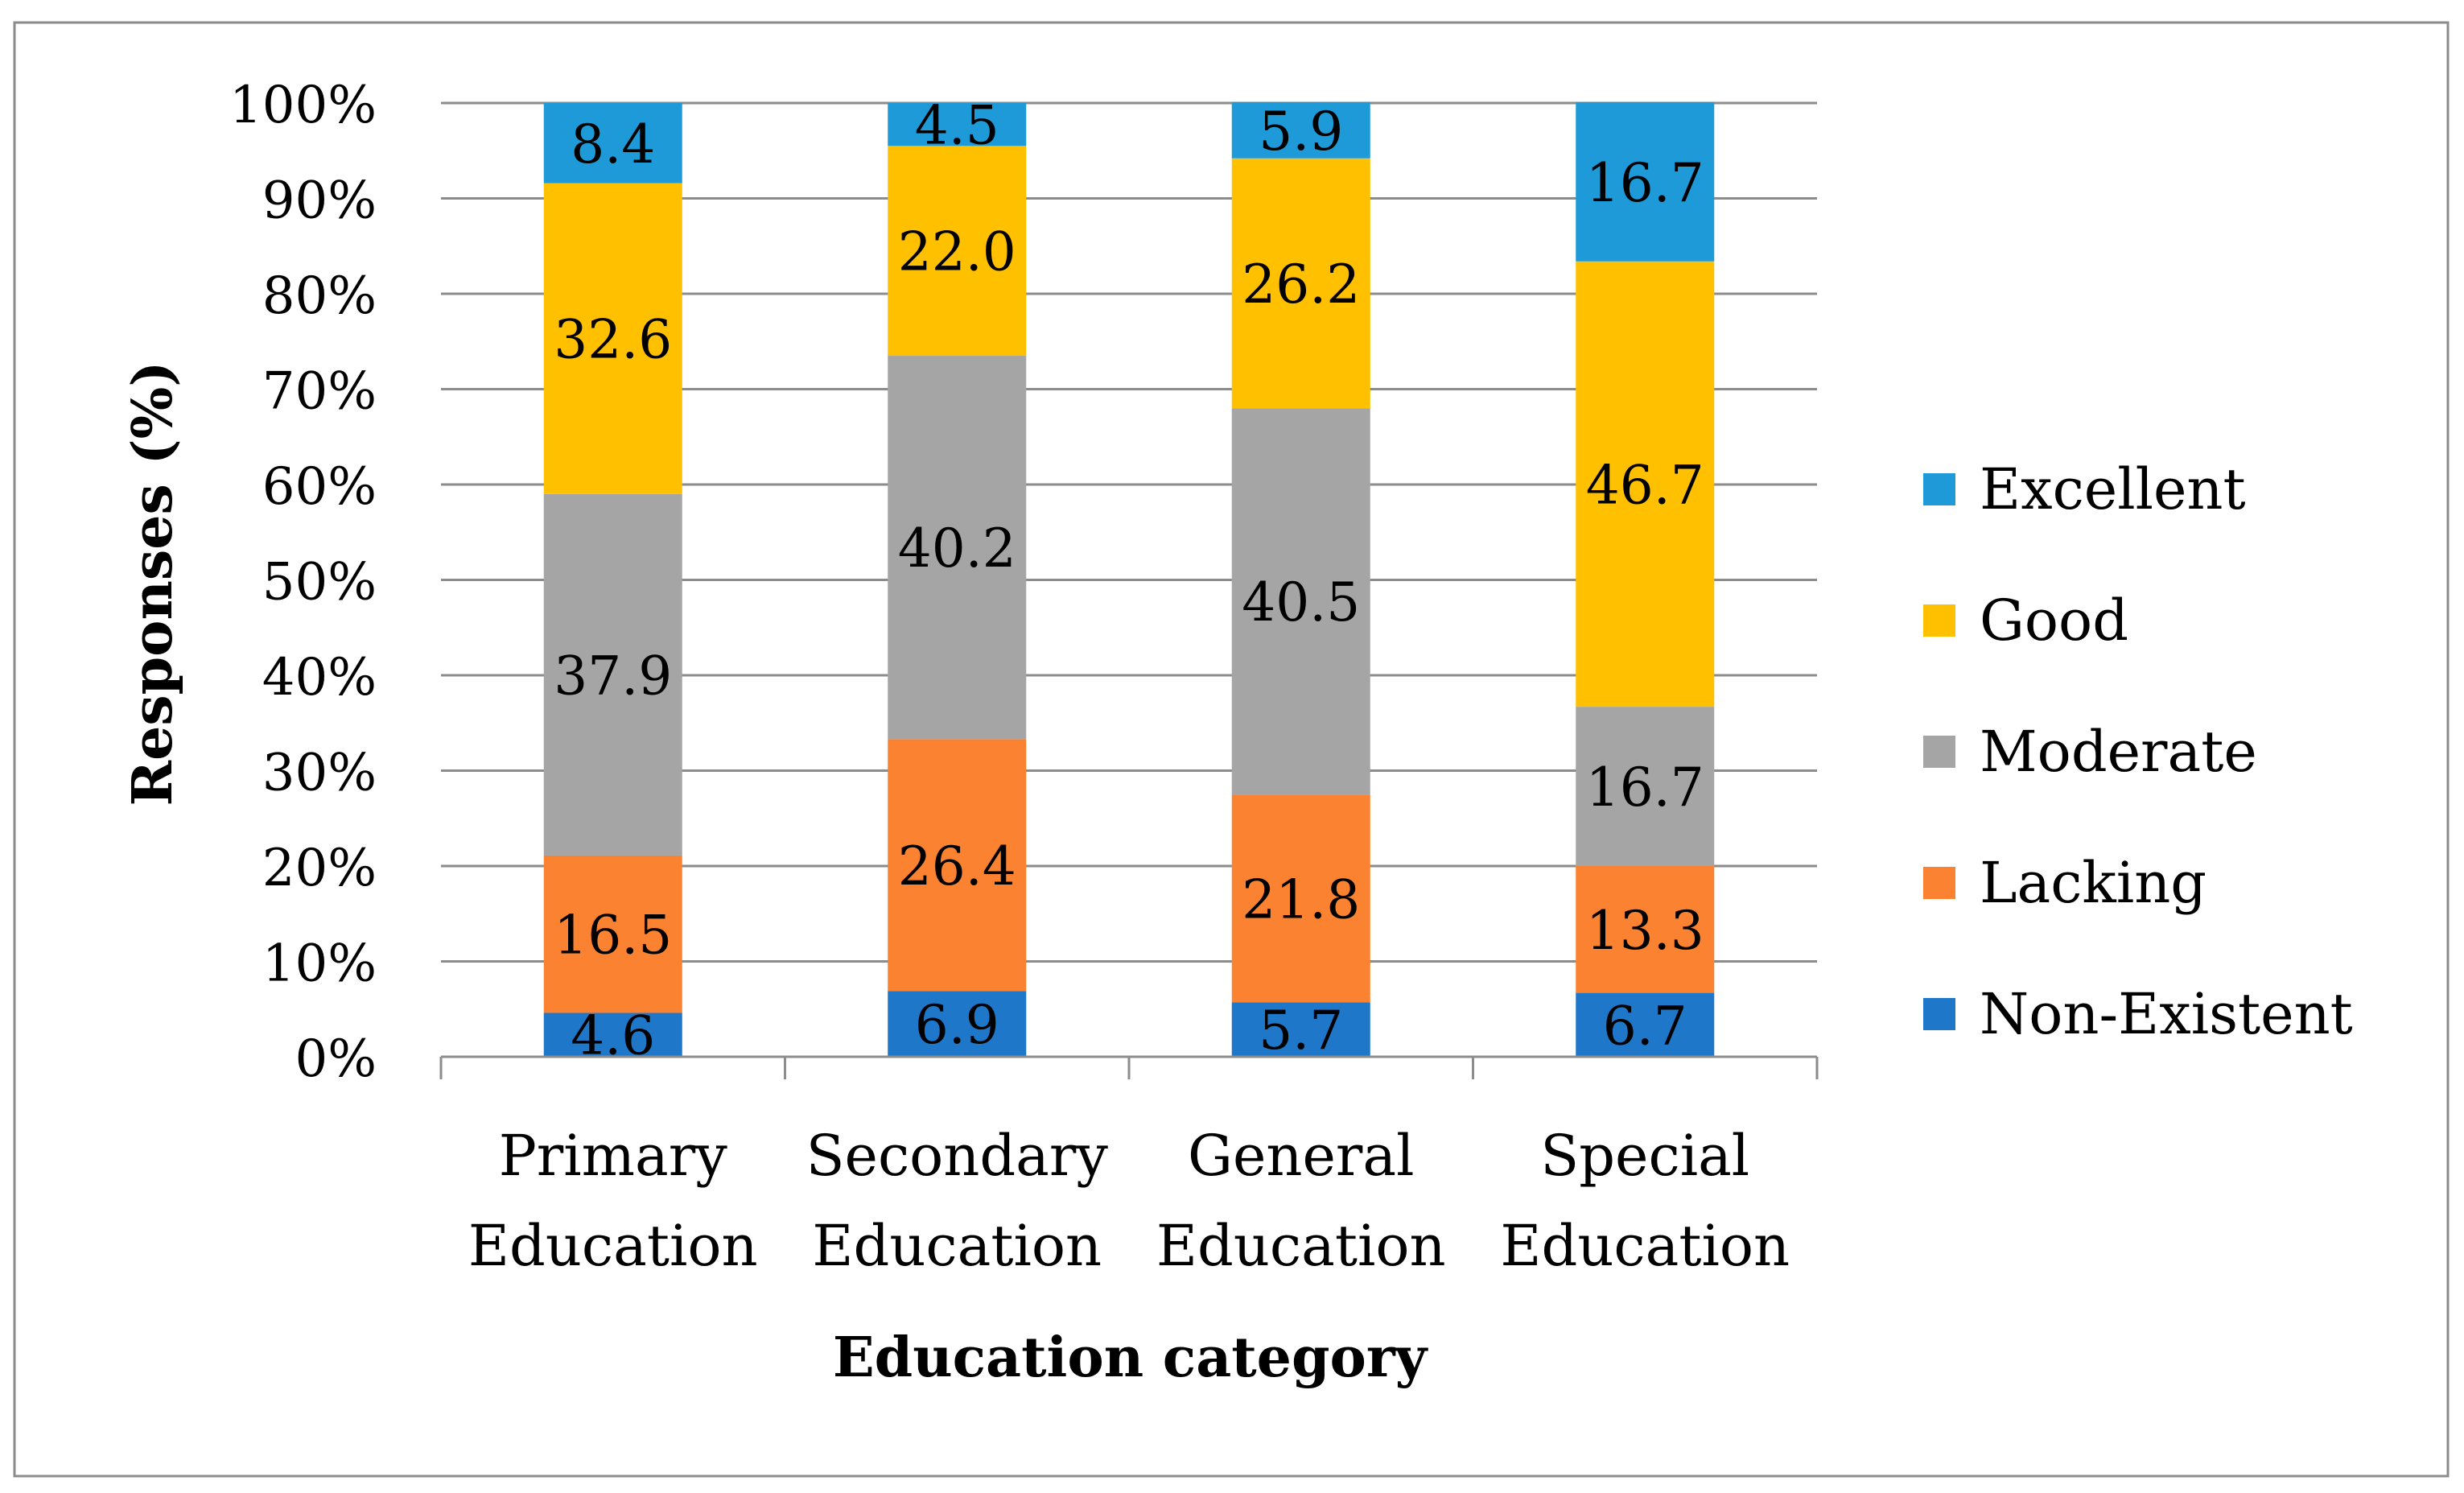  Describe the element at coordinates (319, 964) in the screenshot. I see `y-tick-label: 10%` at that location.